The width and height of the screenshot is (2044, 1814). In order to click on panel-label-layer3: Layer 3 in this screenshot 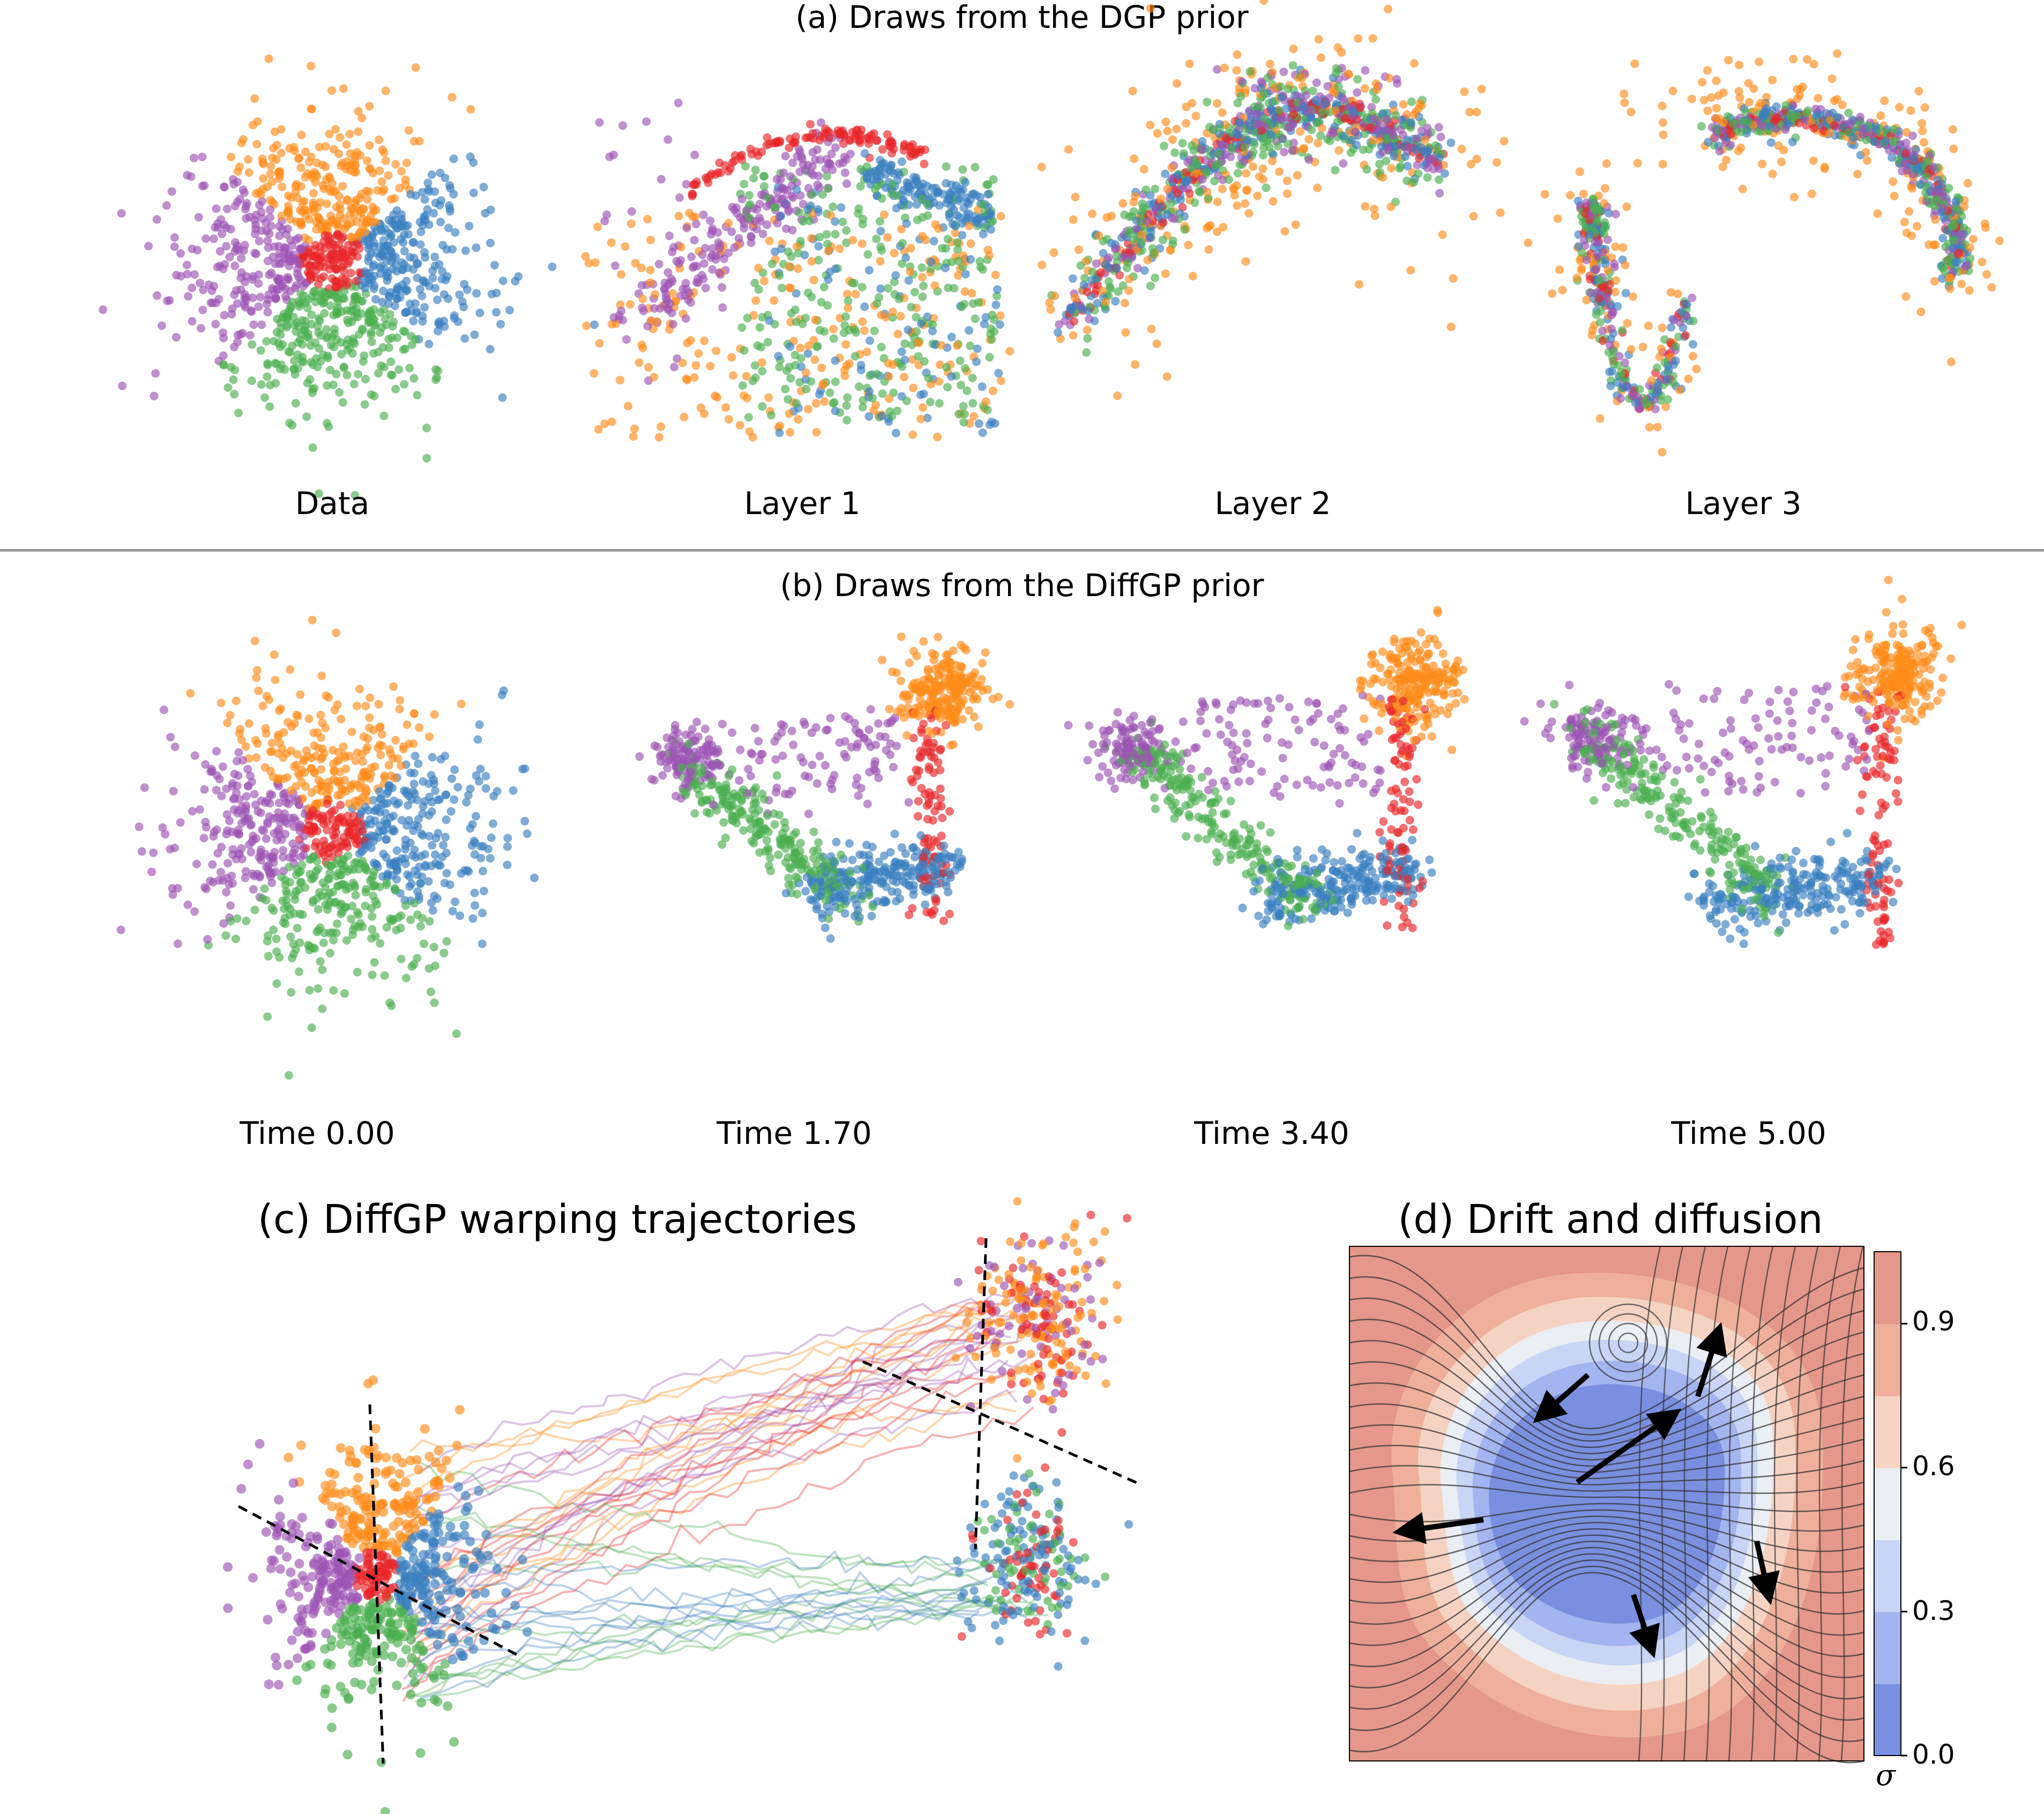, I will do `click(1743, 503)`.